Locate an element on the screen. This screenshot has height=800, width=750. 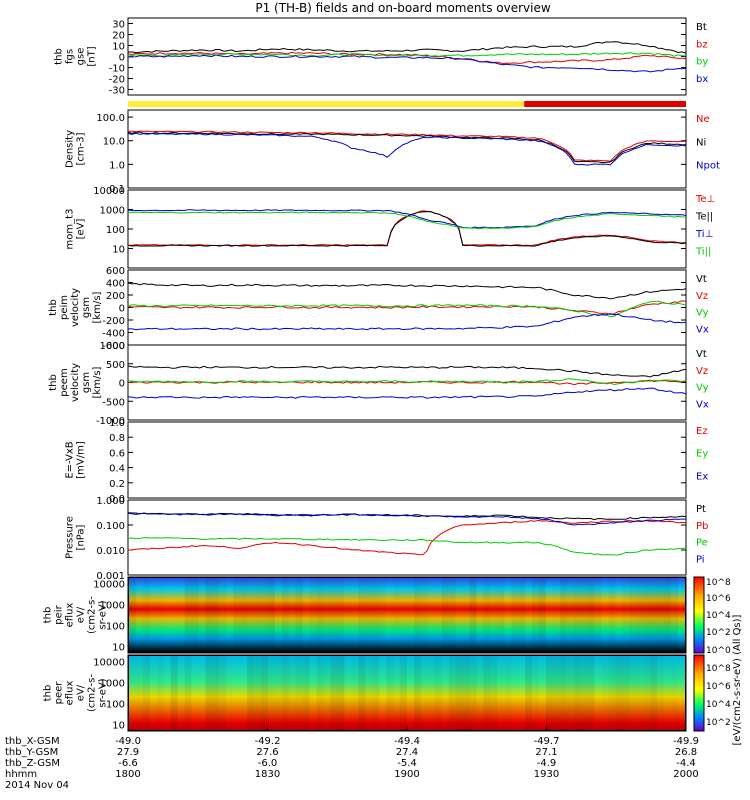
ytick-label-fgs-4: -10 is located at coordinates (117, 69).